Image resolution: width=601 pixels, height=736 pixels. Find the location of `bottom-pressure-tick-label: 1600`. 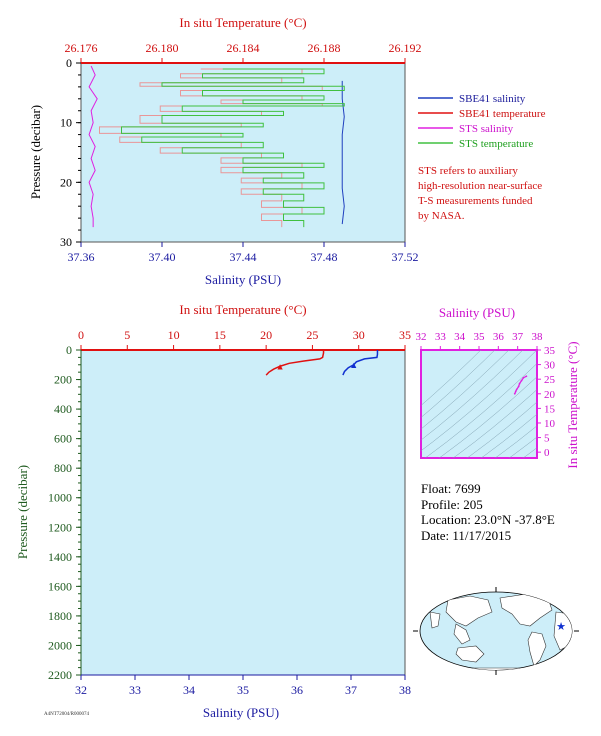

bottom-pressure-tick-label: 1600 is located at coordinates (60, 586).